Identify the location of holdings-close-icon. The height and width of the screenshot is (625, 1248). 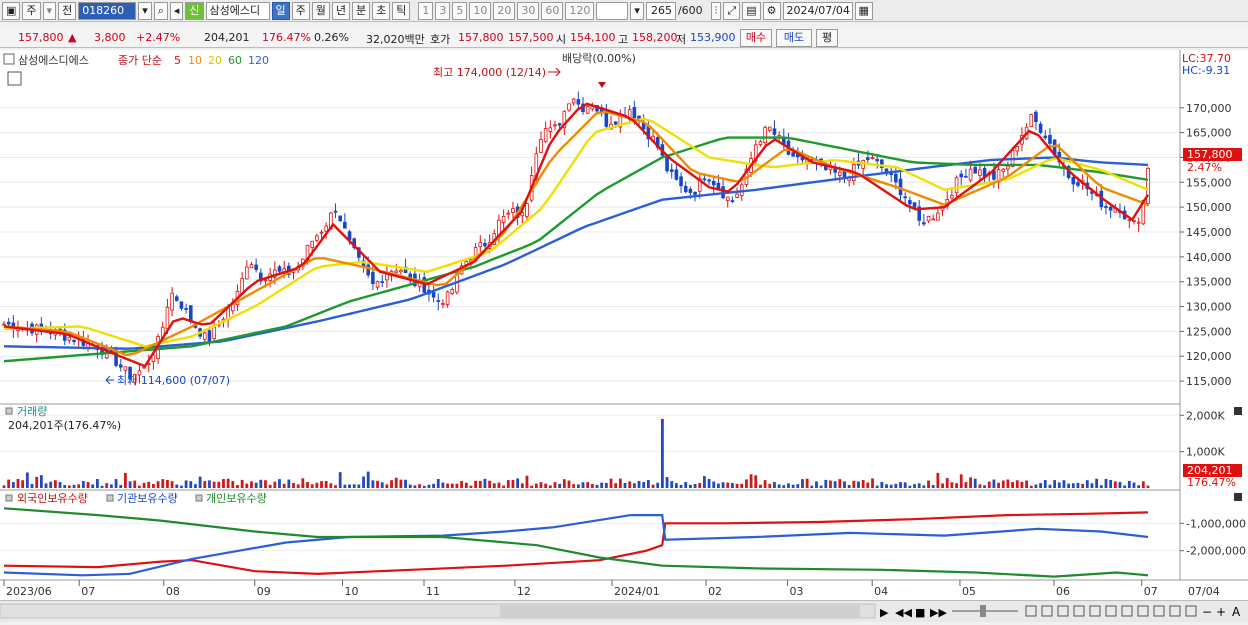
(1238, 497).